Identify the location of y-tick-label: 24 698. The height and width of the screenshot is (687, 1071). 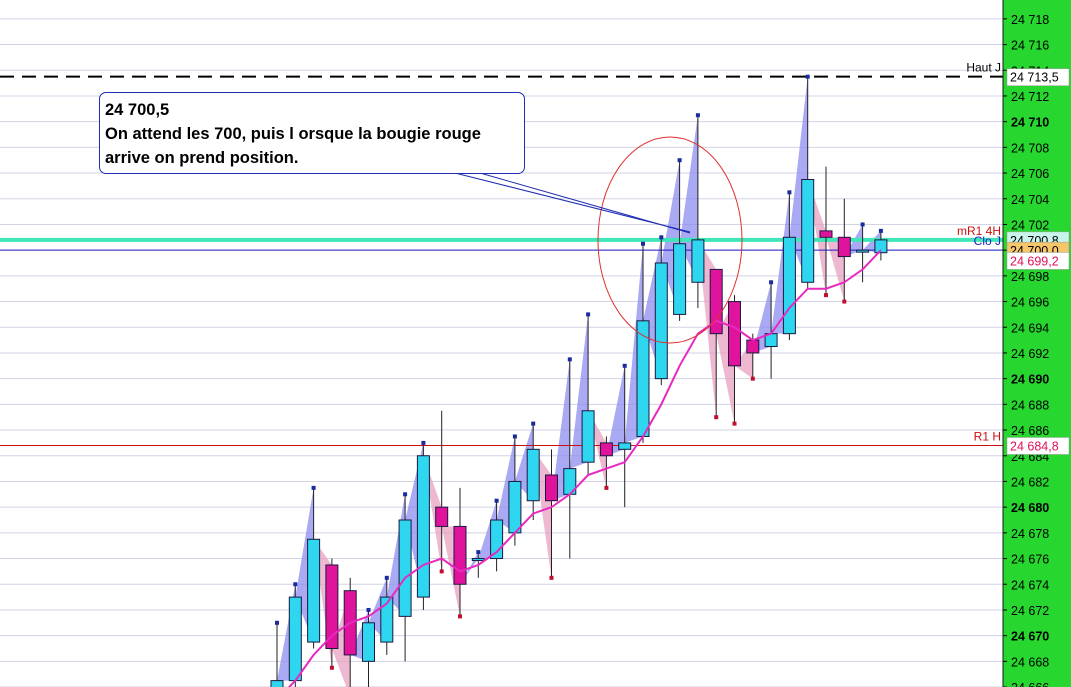
(1030, 277).